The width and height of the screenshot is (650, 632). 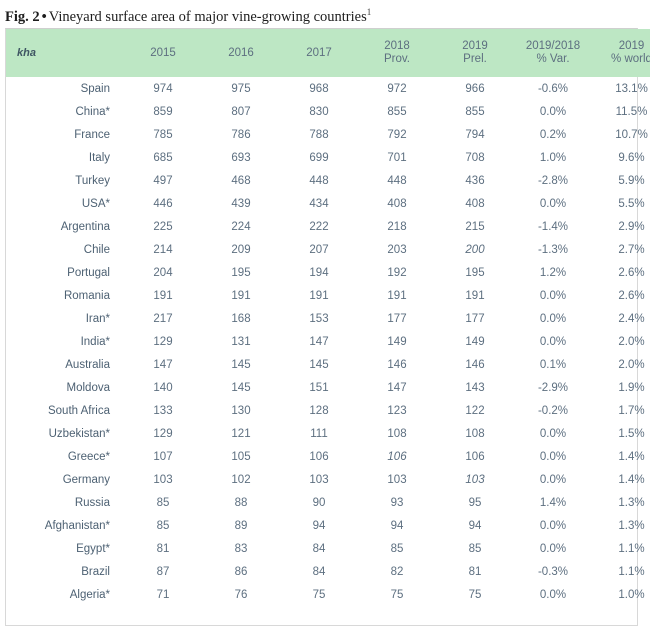 What do you see at coordinates (475, 341) in the screenshot?
I see `cell-2019-prel: 149` at bounding box center [475, 341].